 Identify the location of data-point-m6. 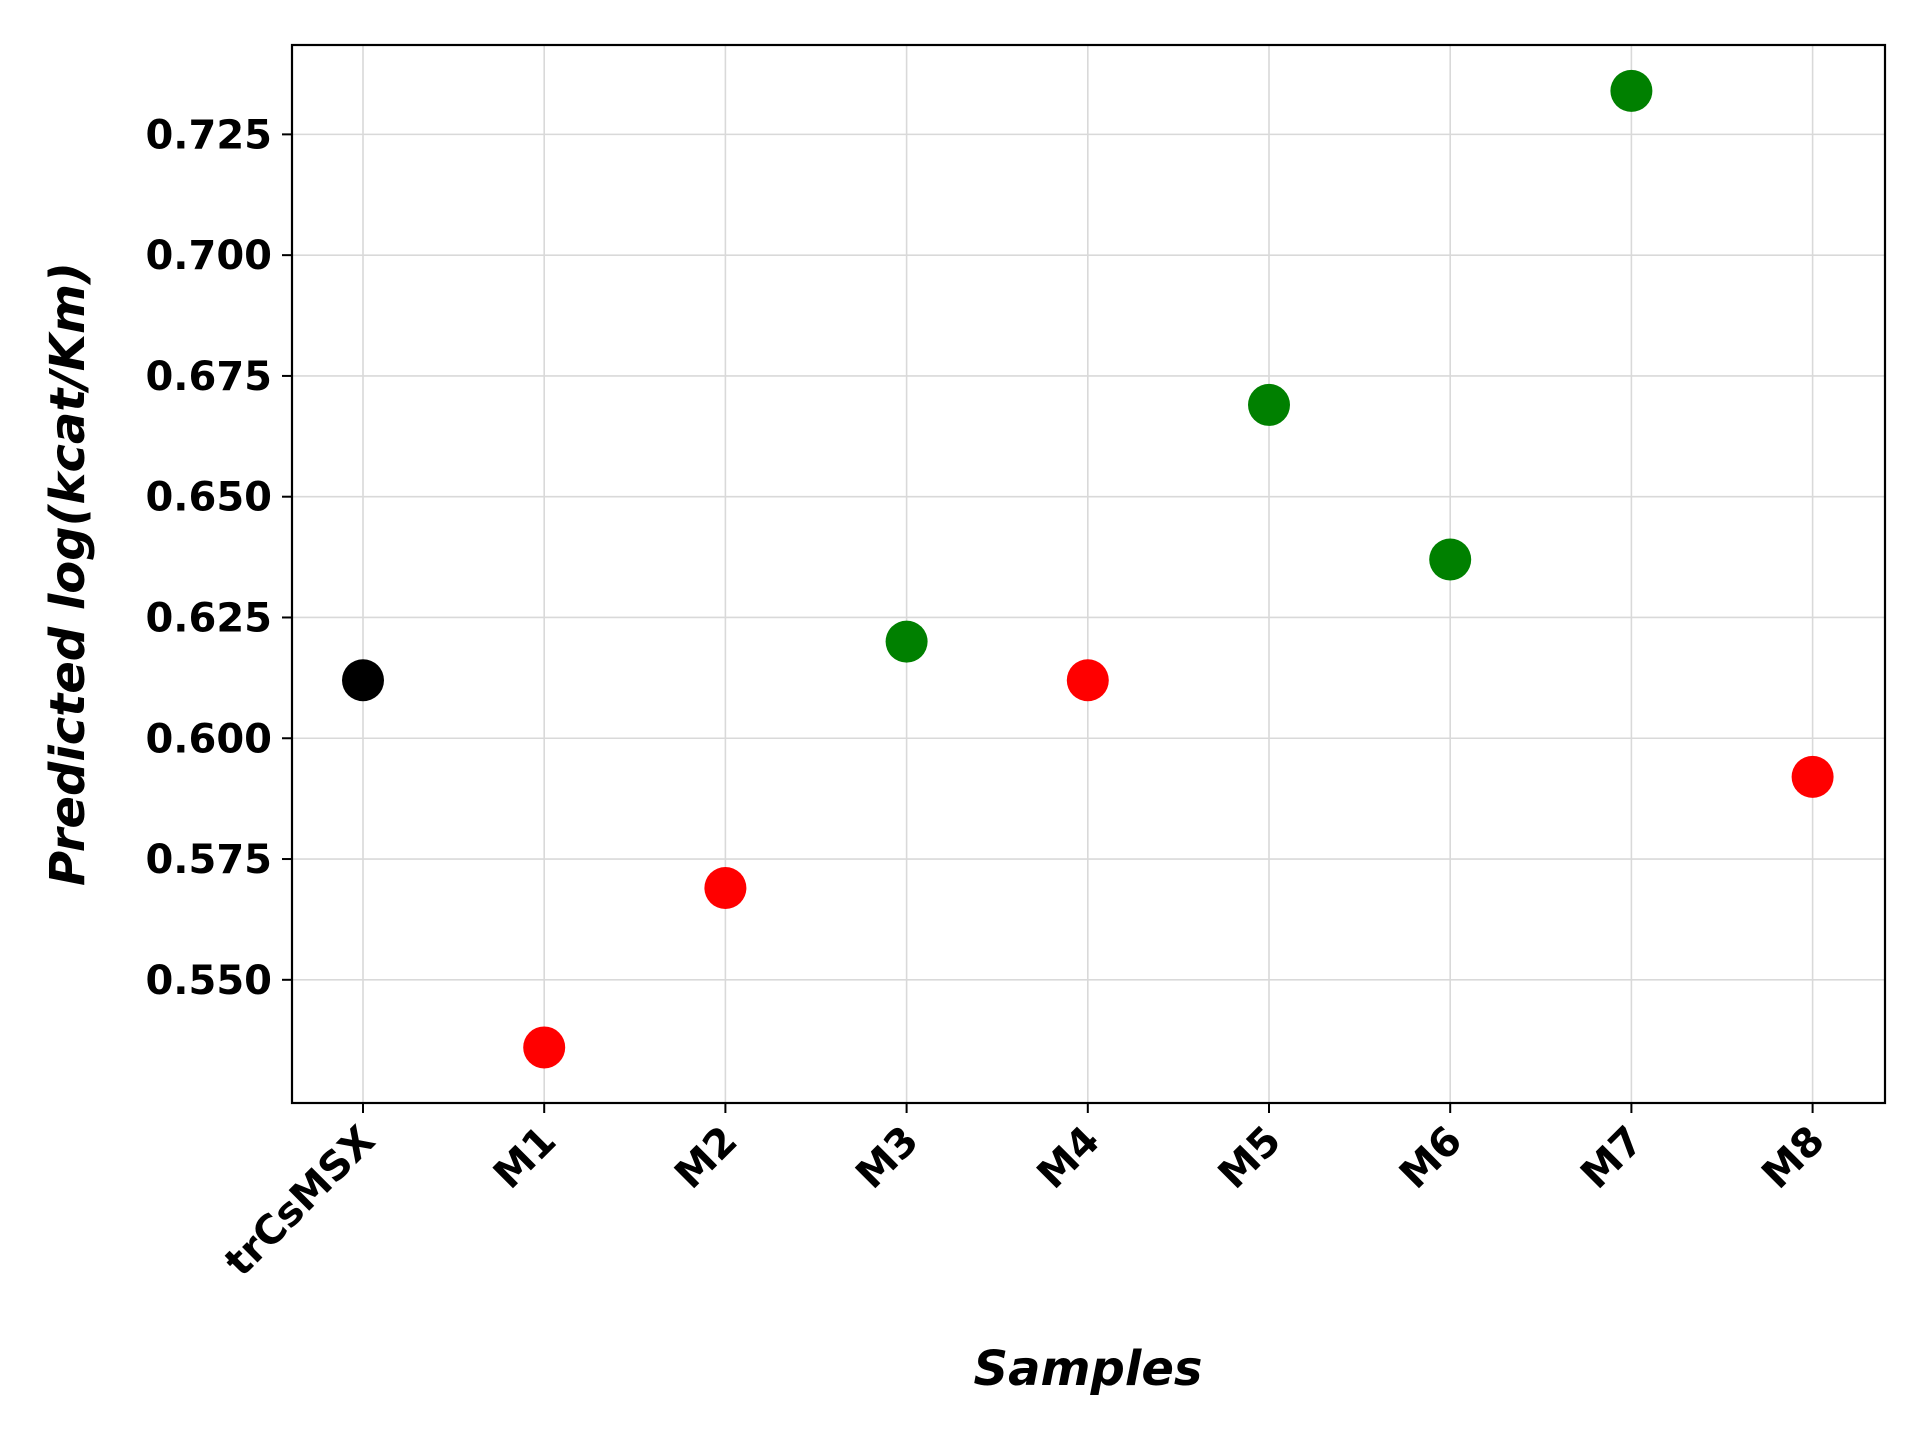
(1450, 559).